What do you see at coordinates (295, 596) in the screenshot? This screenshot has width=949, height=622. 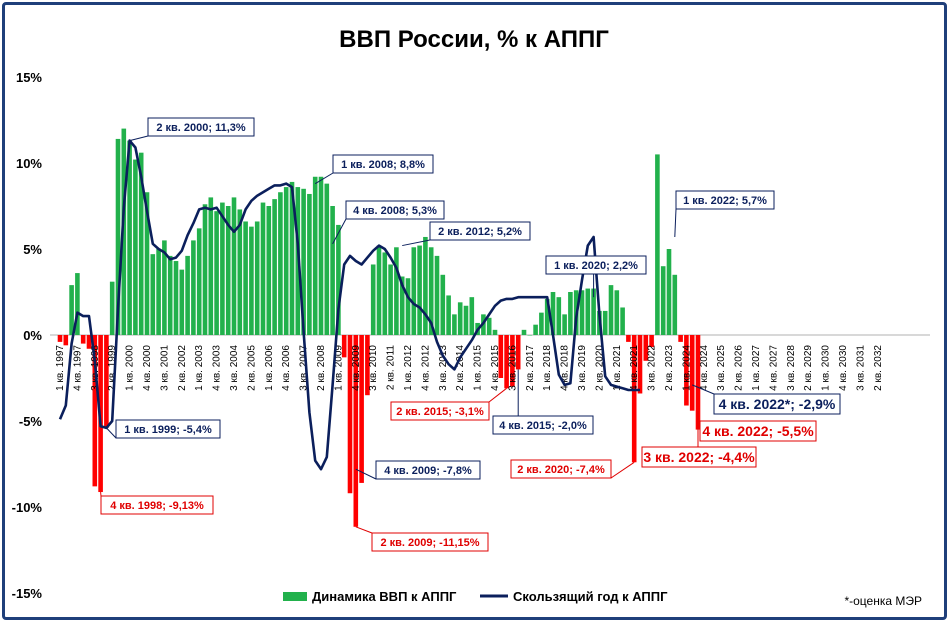 I see `legend-bar-swatch` at bounding box center [295, 596].